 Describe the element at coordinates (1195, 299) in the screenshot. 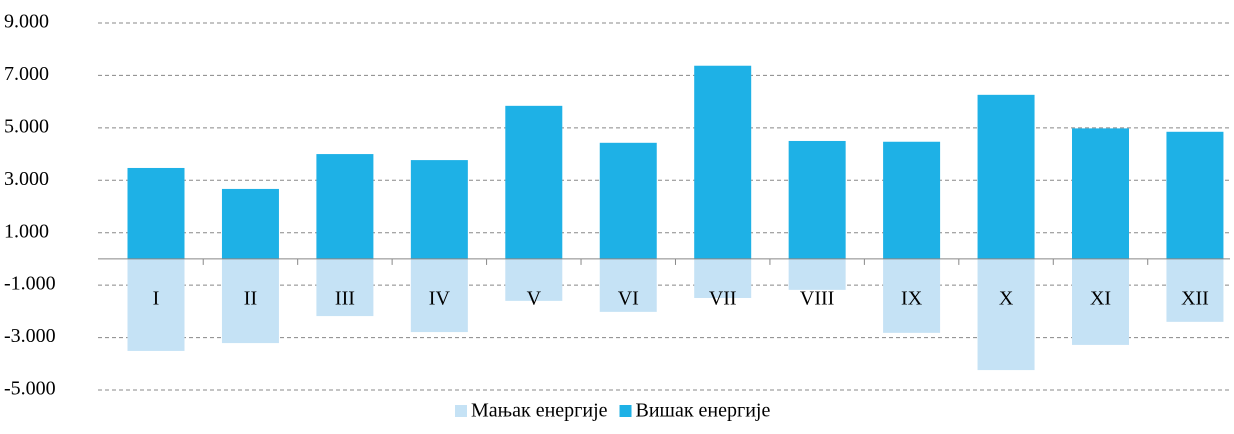

I see `x-tick-label: XII` at that location.